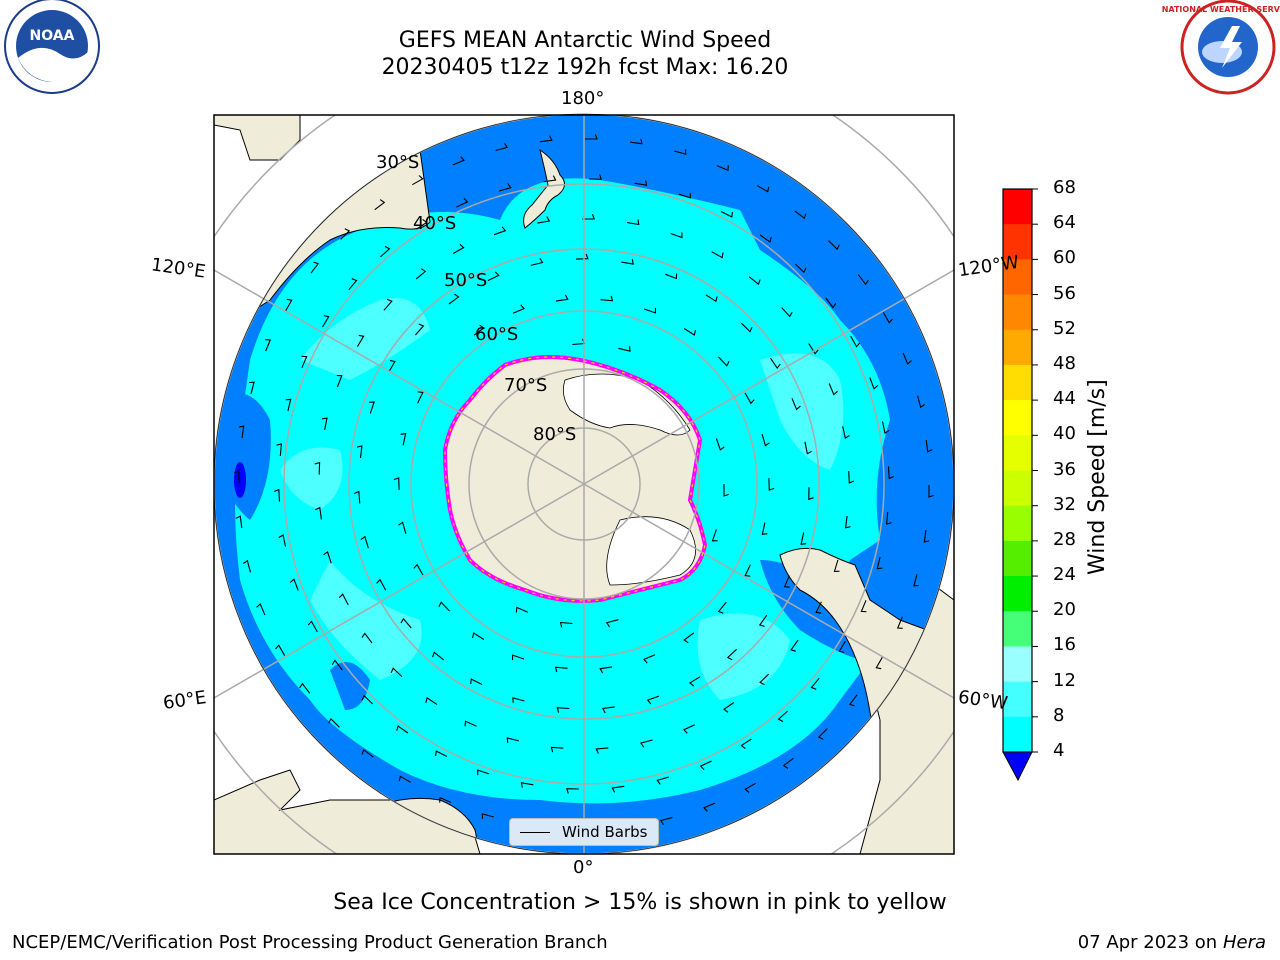 Image resolution: width=1280 pixels, height=960 pixels. Describe the element at coordinates (1064, 610) in the screenshot. I see `colorbar-tick-label: 20` at that location.